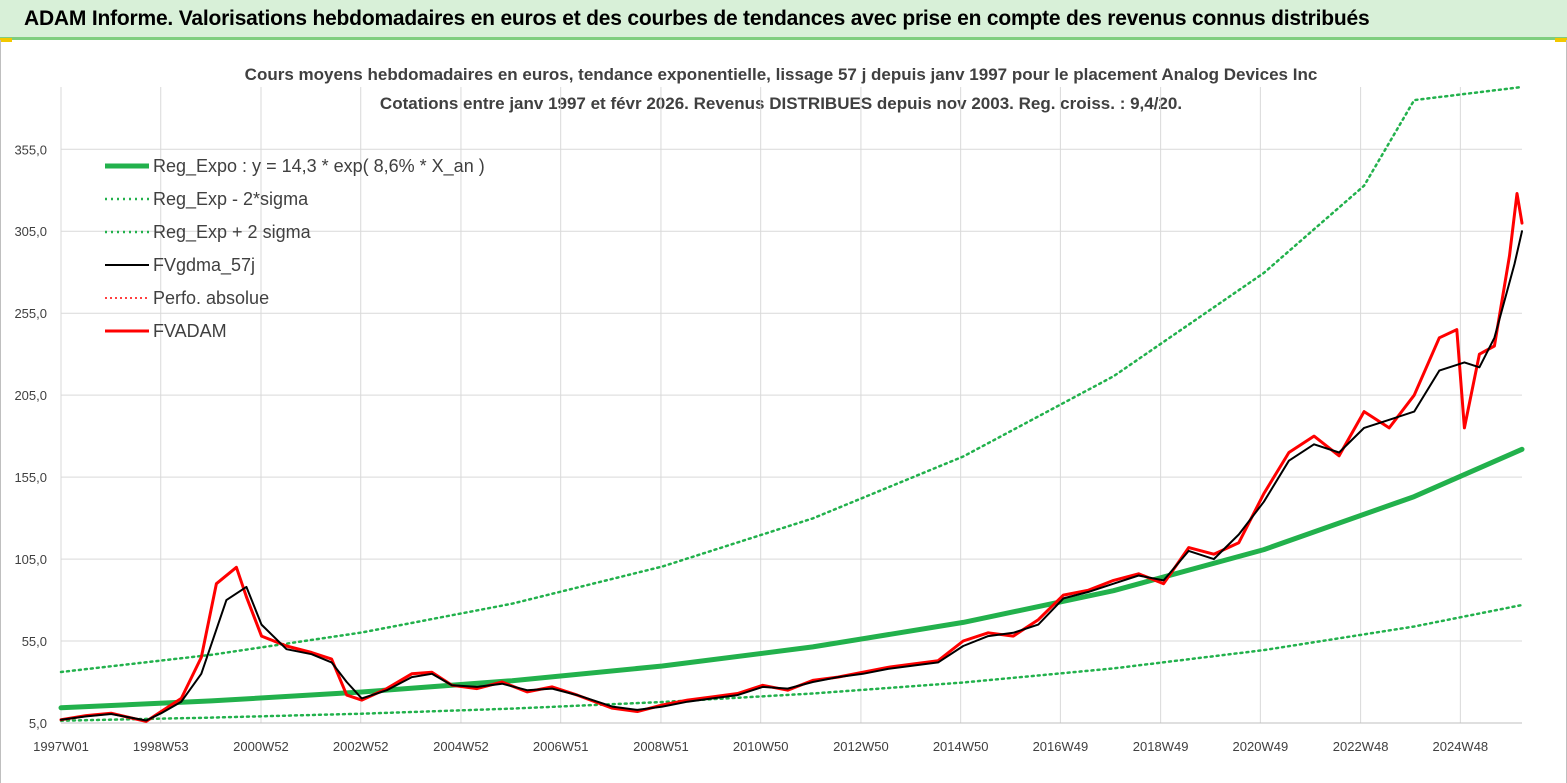 The width and height of the screenshot is (1567, 783). Describe the element at coordinates (204, 265) in the screenshot. I see `legend-label: FVgdma_57j` at that location.